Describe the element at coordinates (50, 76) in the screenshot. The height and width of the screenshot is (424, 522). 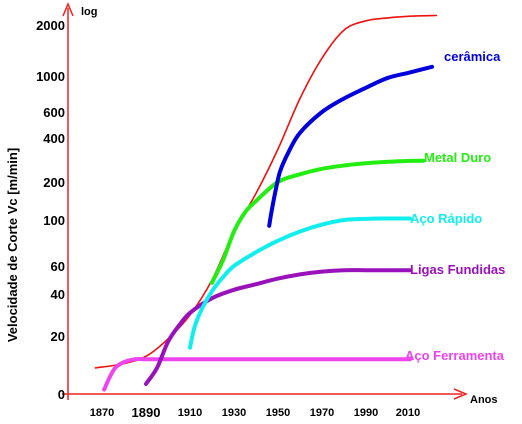
I see `y-tick-label: 1000` at that location.